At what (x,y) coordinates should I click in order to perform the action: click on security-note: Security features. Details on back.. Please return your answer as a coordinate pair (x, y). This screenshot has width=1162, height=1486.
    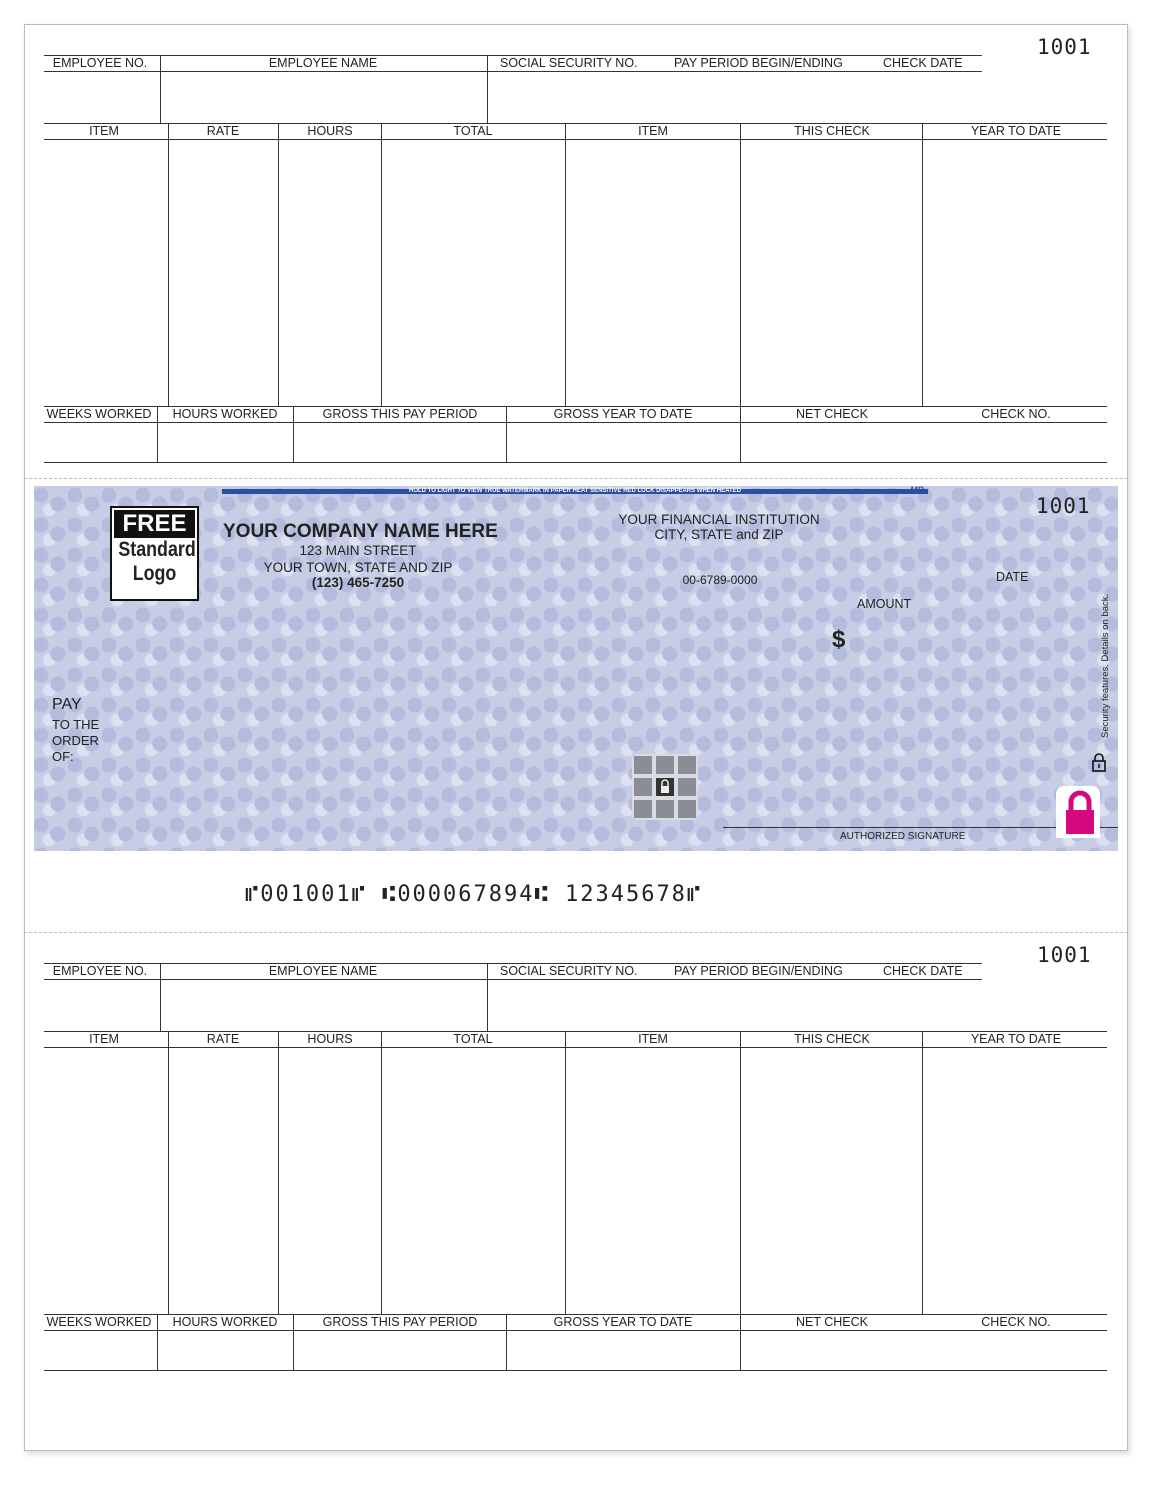
    Looking at the image, I should click on (1105, 665).